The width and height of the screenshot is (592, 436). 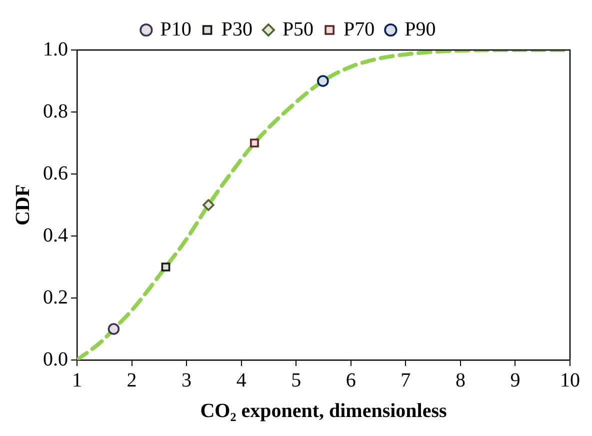 I want to click on y-tick-label: 0.8, so click(x=55, y=111).